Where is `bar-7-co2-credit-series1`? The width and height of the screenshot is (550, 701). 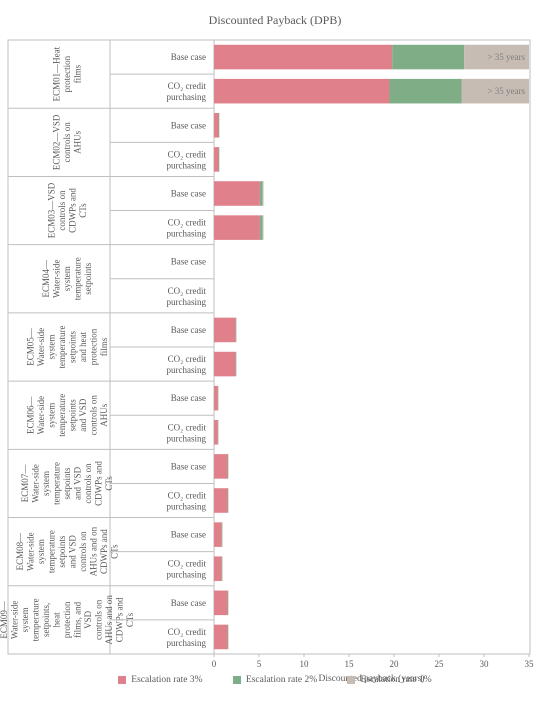
bar-7-co2-credit-series1 is located at coordinates (221, 500).